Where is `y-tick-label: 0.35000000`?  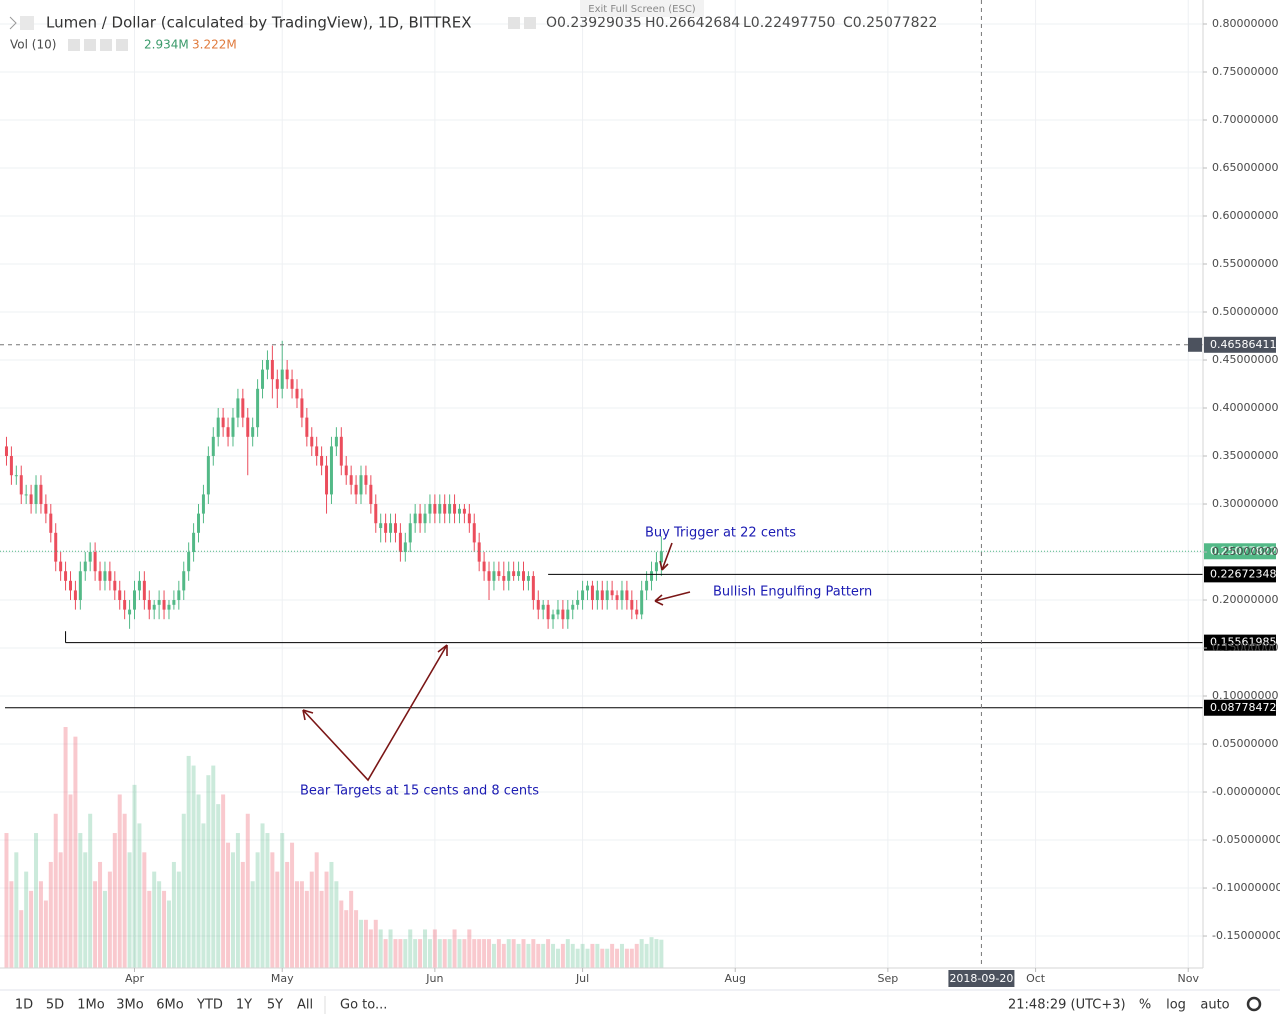
y-tick-label: 0.35000000 is located at coordinates (1245, 455).